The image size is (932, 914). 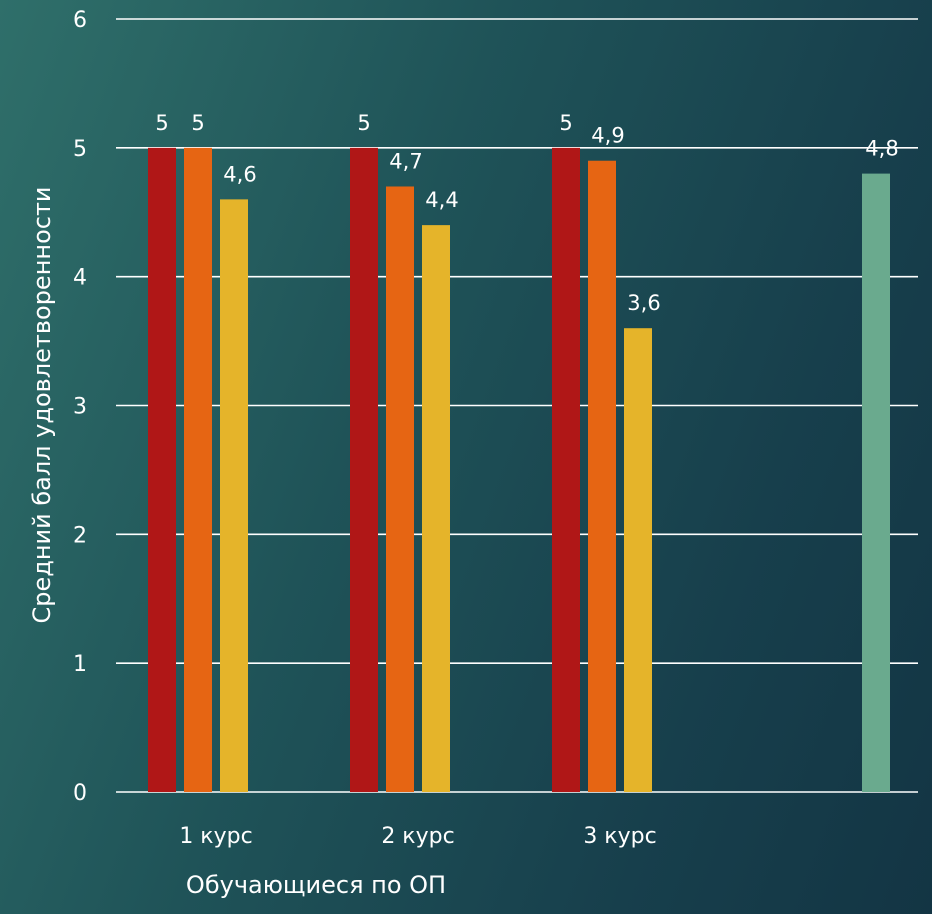 What do you see at coordinates (80, 20) in the screenshot?
I see `y-tick-label: 6` at bounding box center [80, 20].